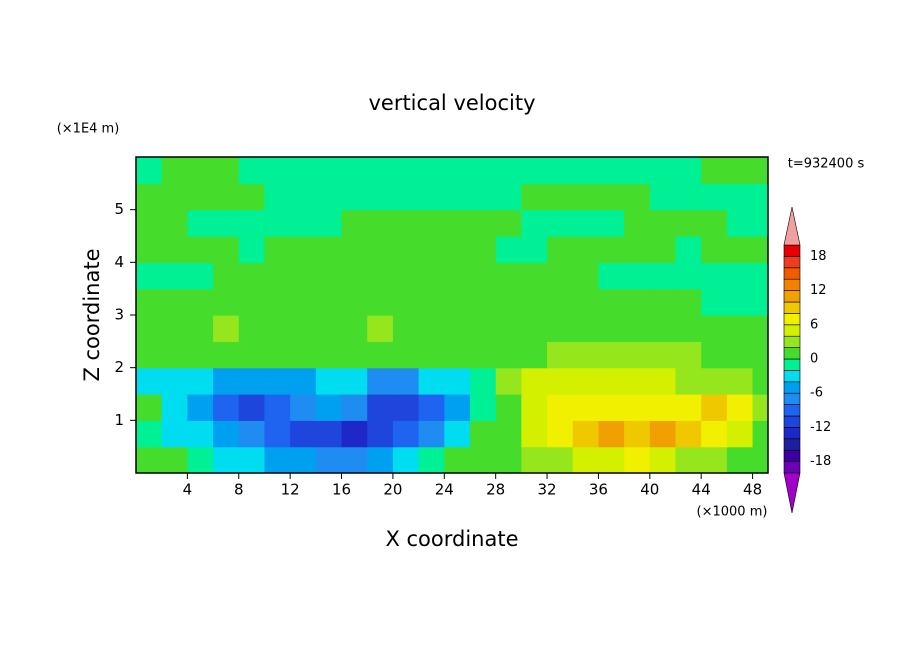  What do you see at coordinates (818, 290) in the screenshot?
I see `colorbar-label: 12` at bounding box center [818, 290].